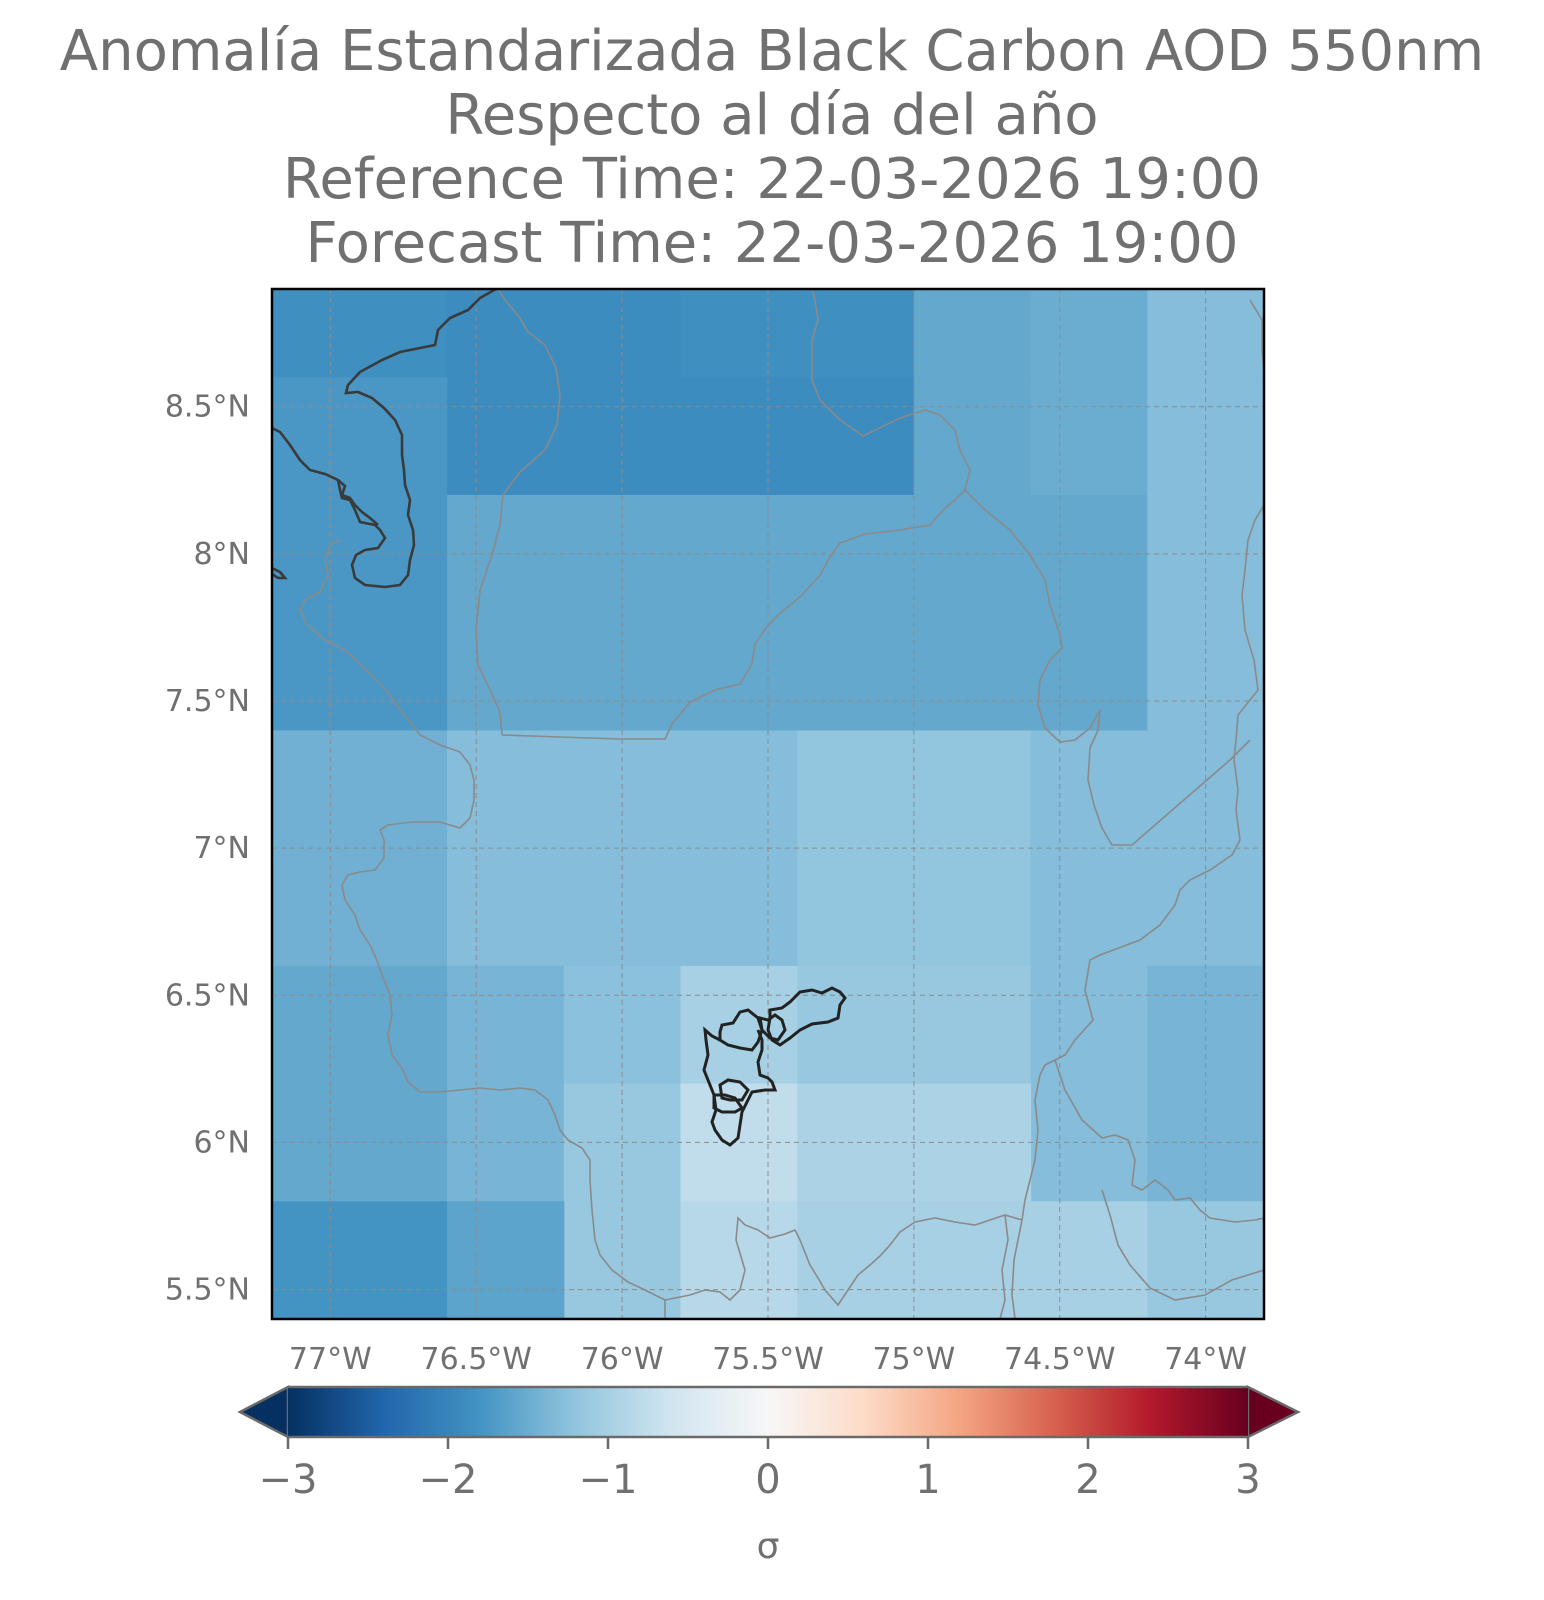  Describe the element at coordinates (1011, 1266) in the screenshot. I see `department-border-lower-east` at that location.